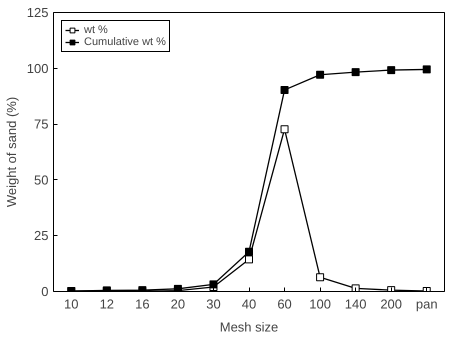  What do you see at coordinates (284, 304) in the screenshot?
I see `x-tick-label: 60` at bounding box center [284, 304].